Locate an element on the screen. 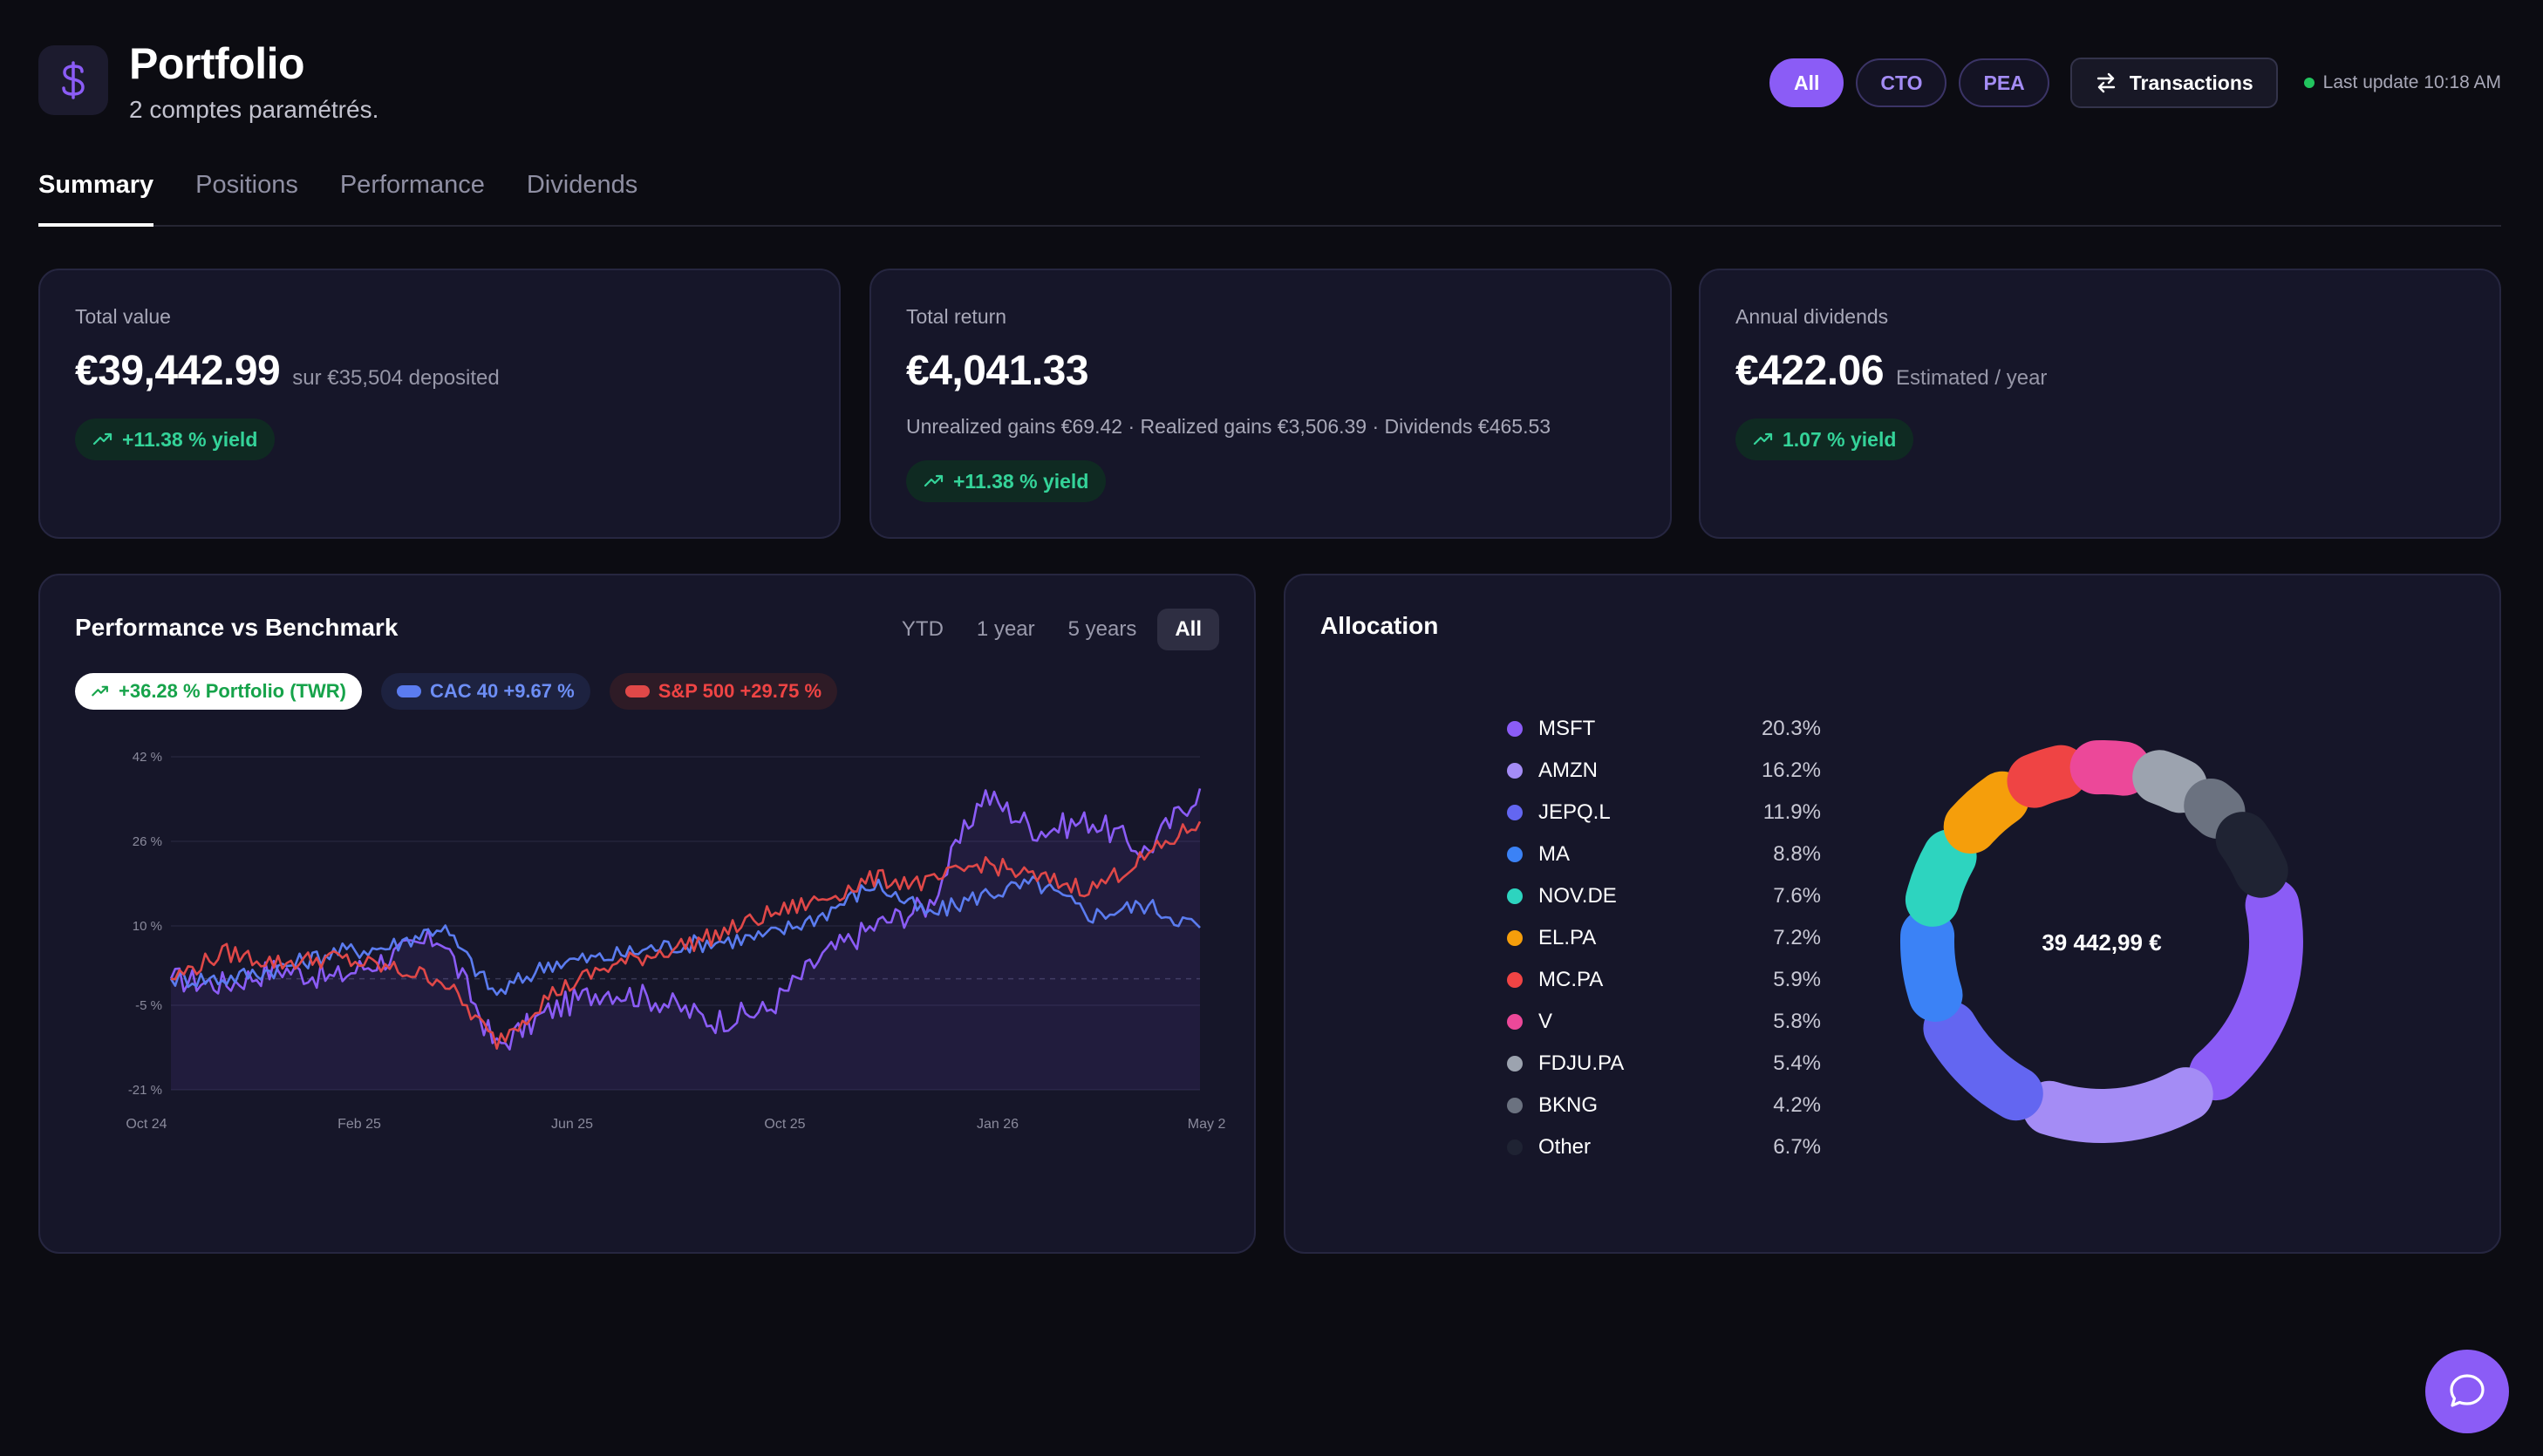 The width and height of the screenshot is (2543, 1456). swap-arrows-icon is located at coordinates (2106, 82).